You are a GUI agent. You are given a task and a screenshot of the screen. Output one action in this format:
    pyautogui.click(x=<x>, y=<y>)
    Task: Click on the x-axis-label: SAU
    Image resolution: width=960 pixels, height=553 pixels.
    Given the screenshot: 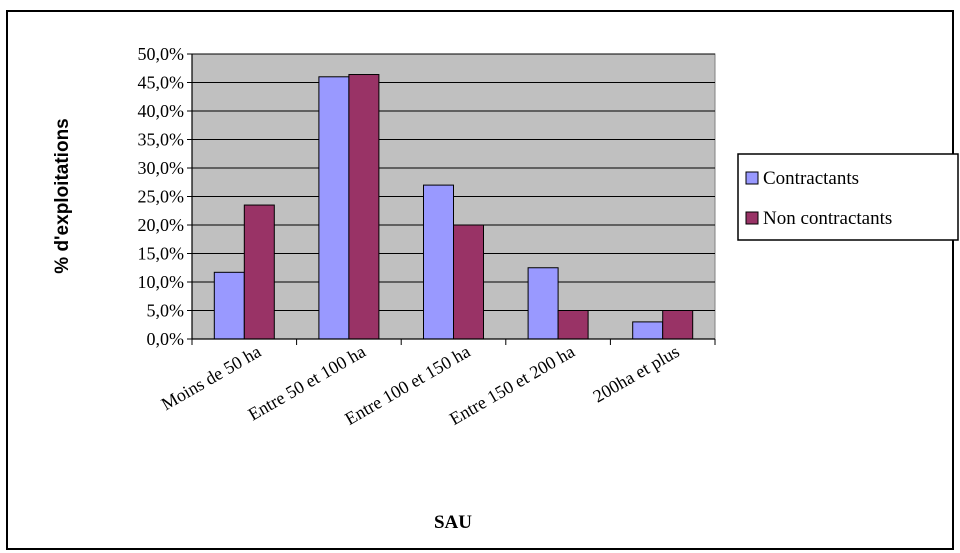 What is the action you would take?
    pyautogui.click(x=453, y=522)
    